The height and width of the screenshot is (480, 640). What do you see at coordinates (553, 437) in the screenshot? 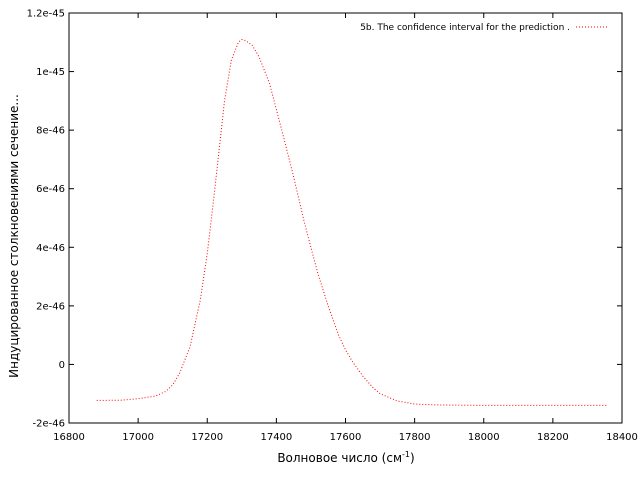
I see `x-tick-label: 18200` at bounding box center [553, 437].